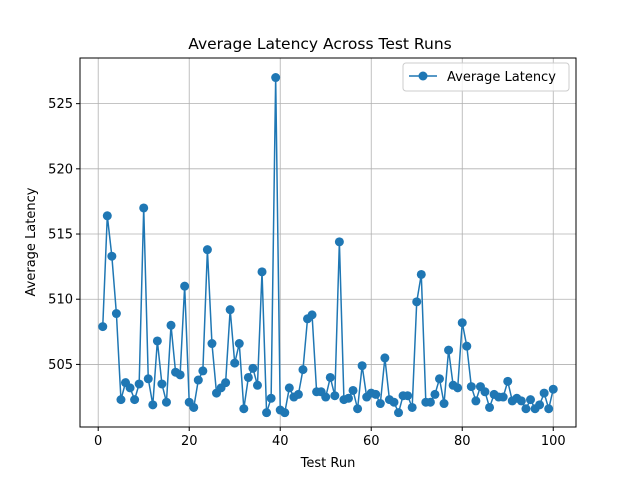 The width and height of the screenshot is (640, 480). Describe the element at coordinates (319, 44) in the screenshot. I see `chart-title: Average Latency Across Test Runs` at that location.